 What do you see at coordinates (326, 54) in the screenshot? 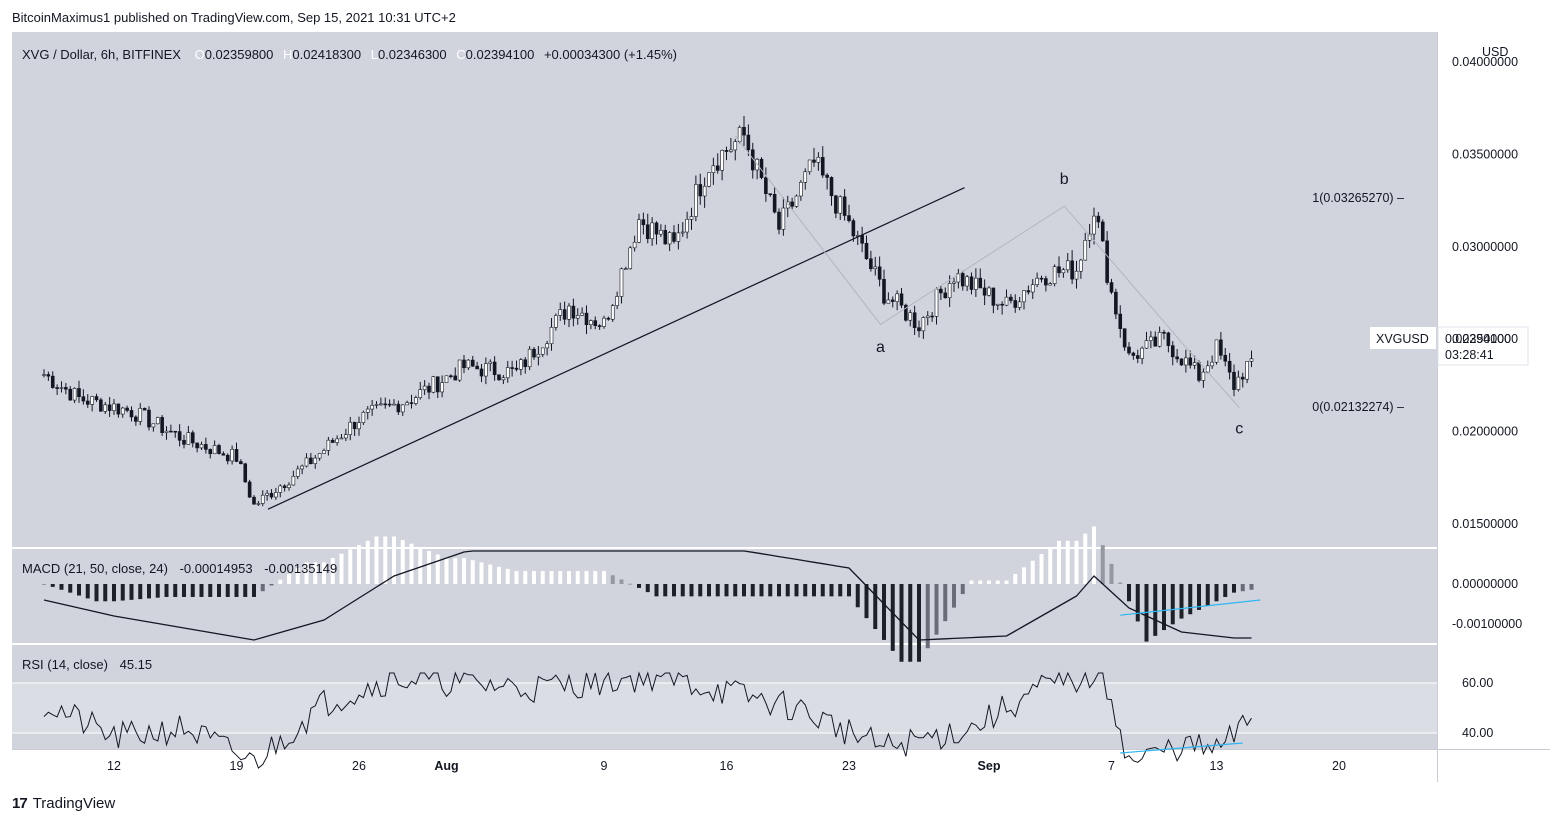
I see `legend-high: 0.02418300` at bounding box center [326, 54].